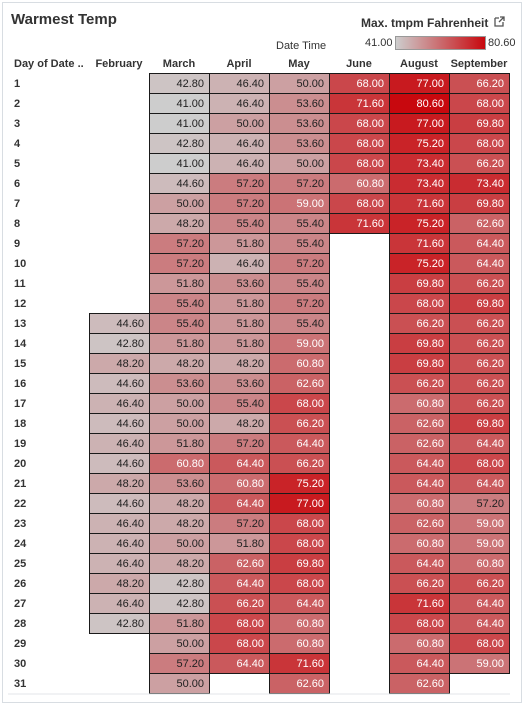 This screenshot has height=711, width=528. What do you see at coordinates (499, 21) in the screenshot?
I see `external-link-icon` at bounding box center [499, 21].